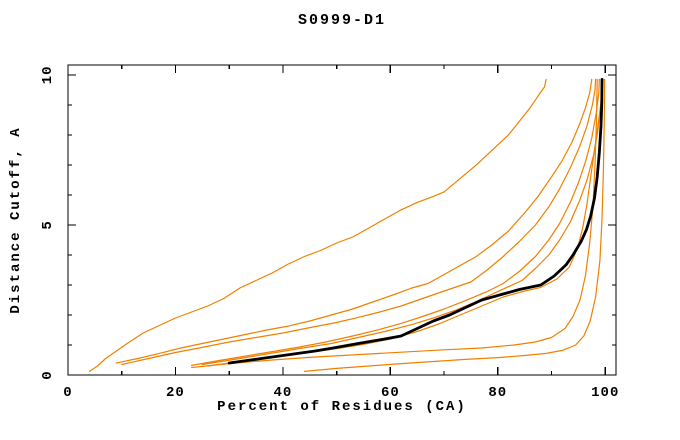 The height and width of the screenshot is (440, 680). Describe the element at coordinates (48, 374) in the screenshot. I see `y-tick-label-0: 0` at that location.